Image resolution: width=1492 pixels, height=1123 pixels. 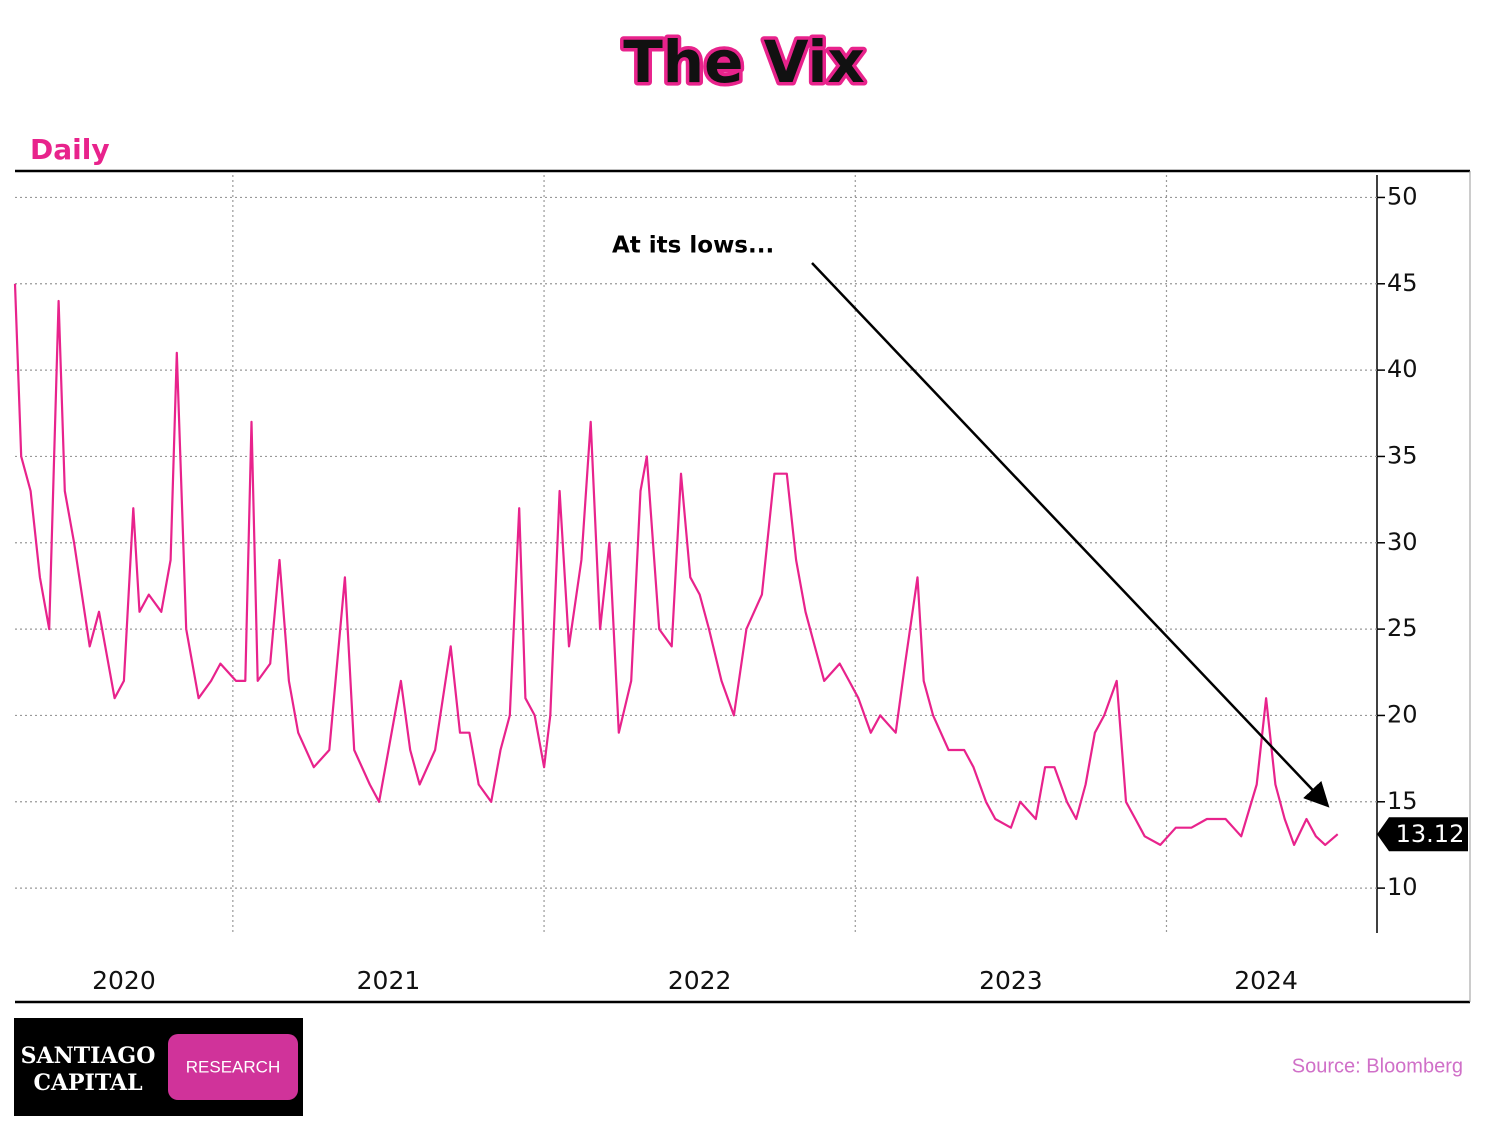 I want to click on logo-line2: CAPITAL, so click(x=87, y=1083).